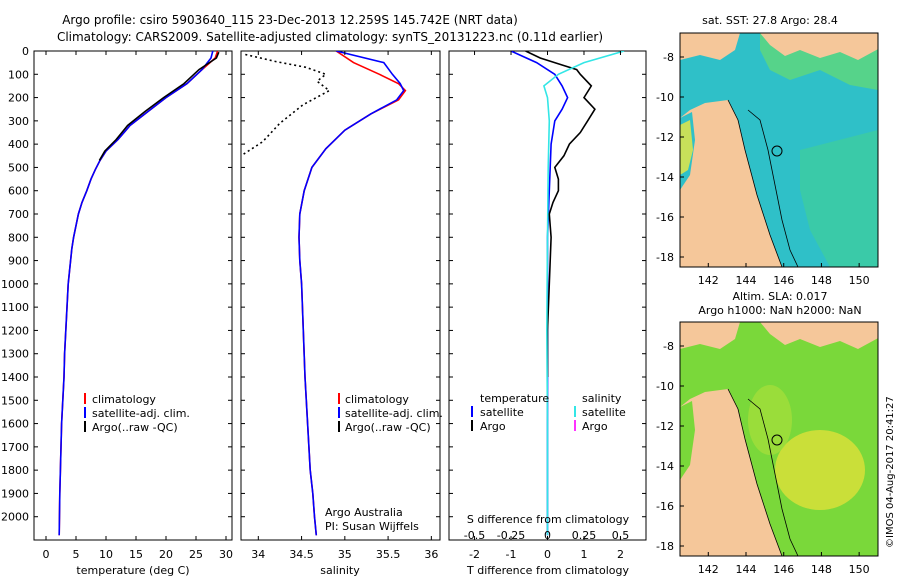 This screenshot has width=900, height=580. I want to click on s-diff-tick-label: 0.5, so click(621, 535).